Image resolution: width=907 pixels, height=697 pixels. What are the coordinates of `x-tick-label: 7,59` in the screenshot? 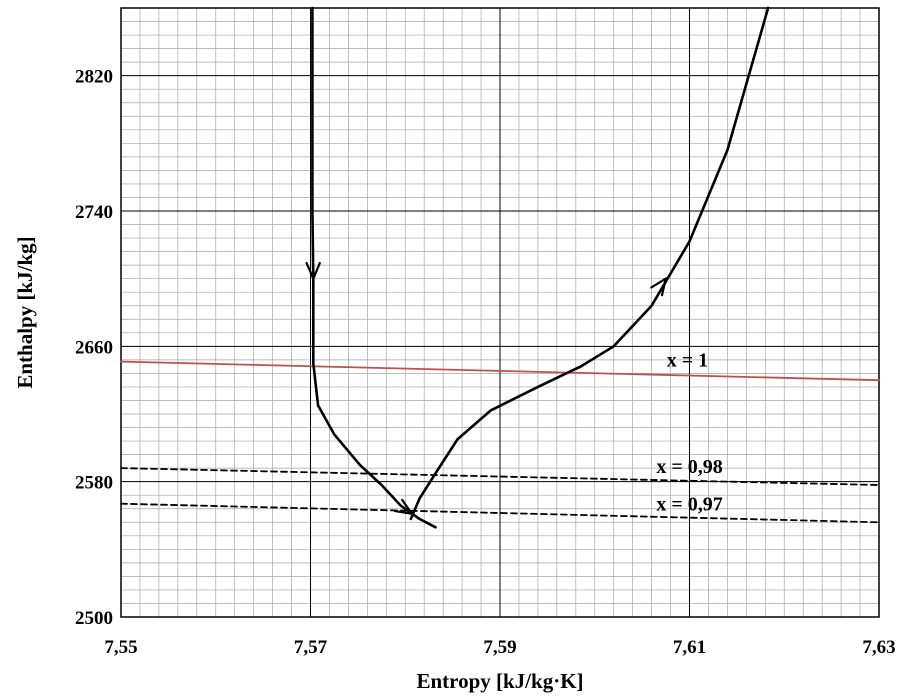 It's located at (499, 647).